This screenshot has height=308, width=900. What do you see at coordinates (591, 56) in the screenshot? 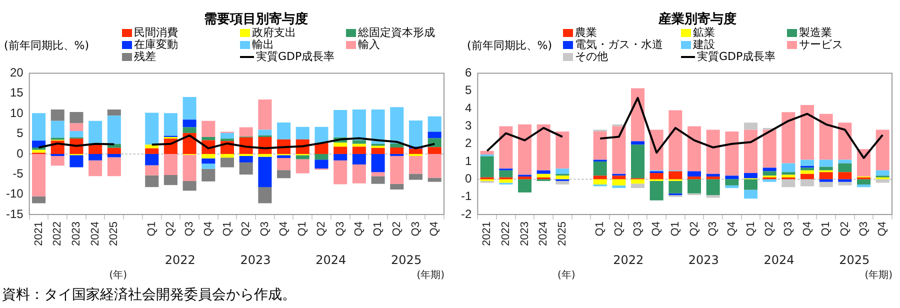
I see `legend-label: その他` at bounding box center [591, 56].